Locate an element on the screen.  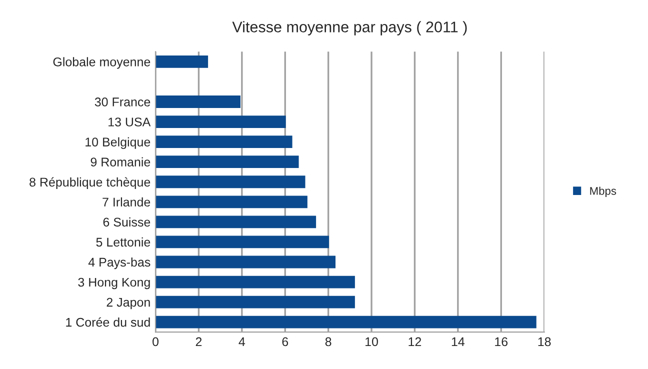
x-tick-label: 4 is located at coordinates (242, 341).